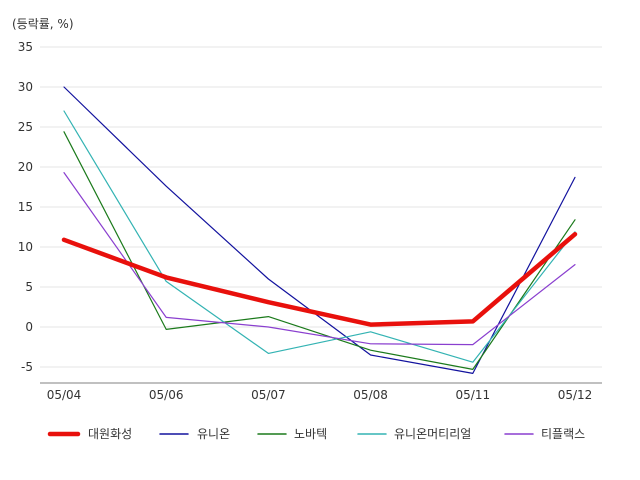 The height and width of the screenshot is (480, 640). I want to click on legend: 대원화성 유니온 노바텍 유니온머티리얼 티플랙스, so click(316, 434).